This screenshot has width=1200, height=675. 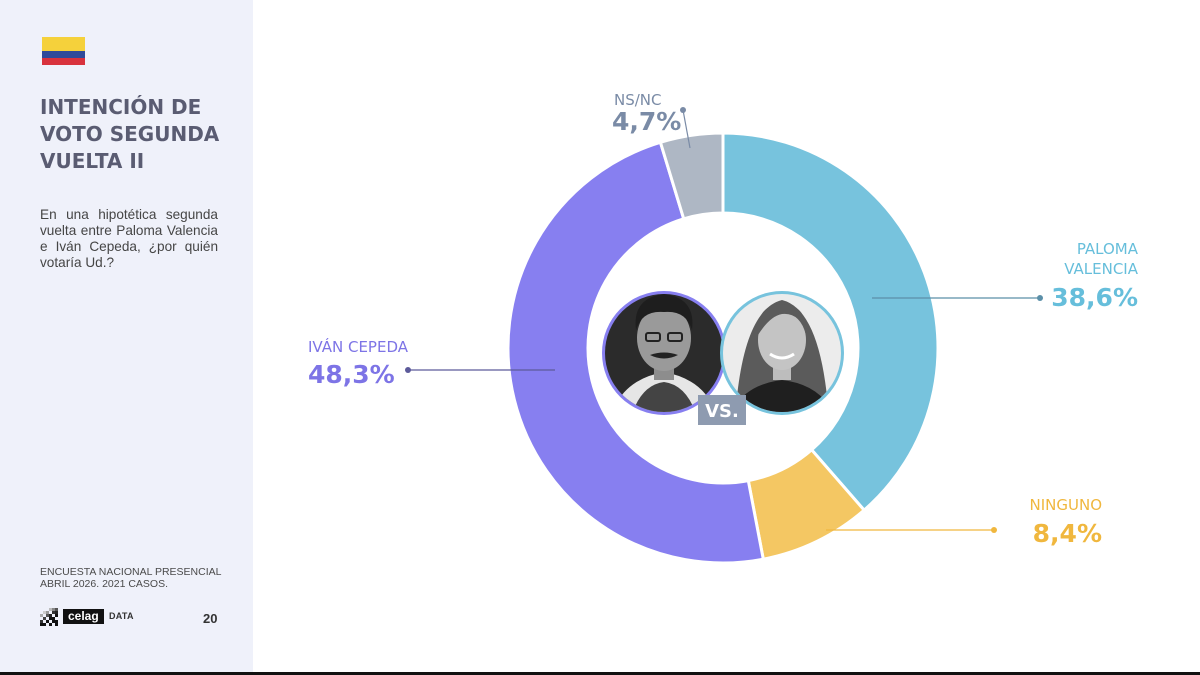 What do you see at coordinates (210, 618) in the screenshot?
I see `page-number: 20` at bounding box center [210, 618].